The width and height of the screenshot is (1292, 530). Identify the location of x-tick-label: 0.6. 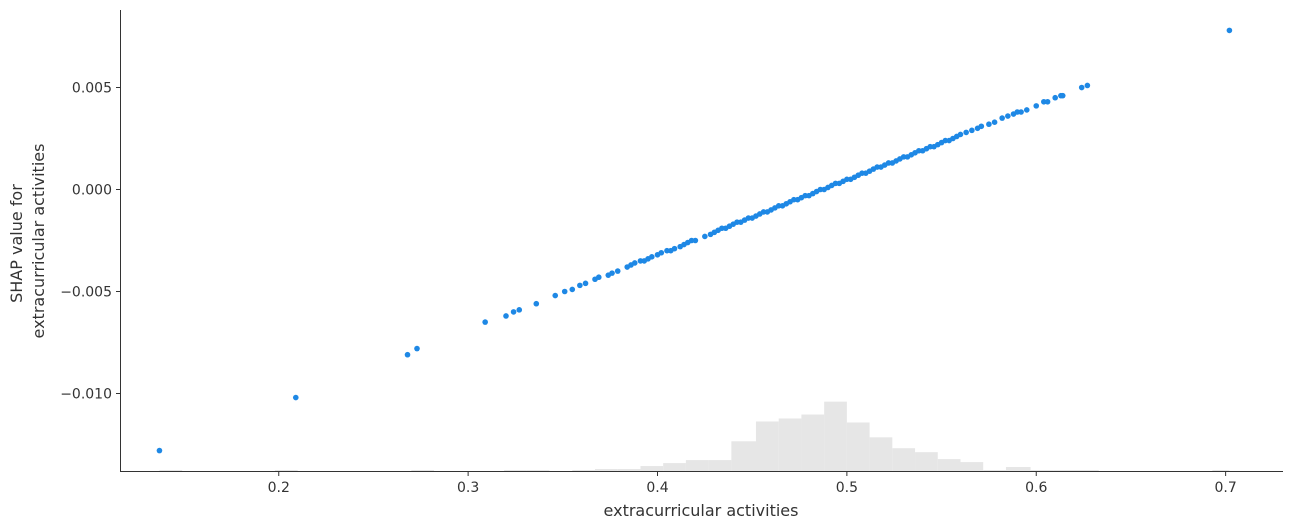
(1036, 488).